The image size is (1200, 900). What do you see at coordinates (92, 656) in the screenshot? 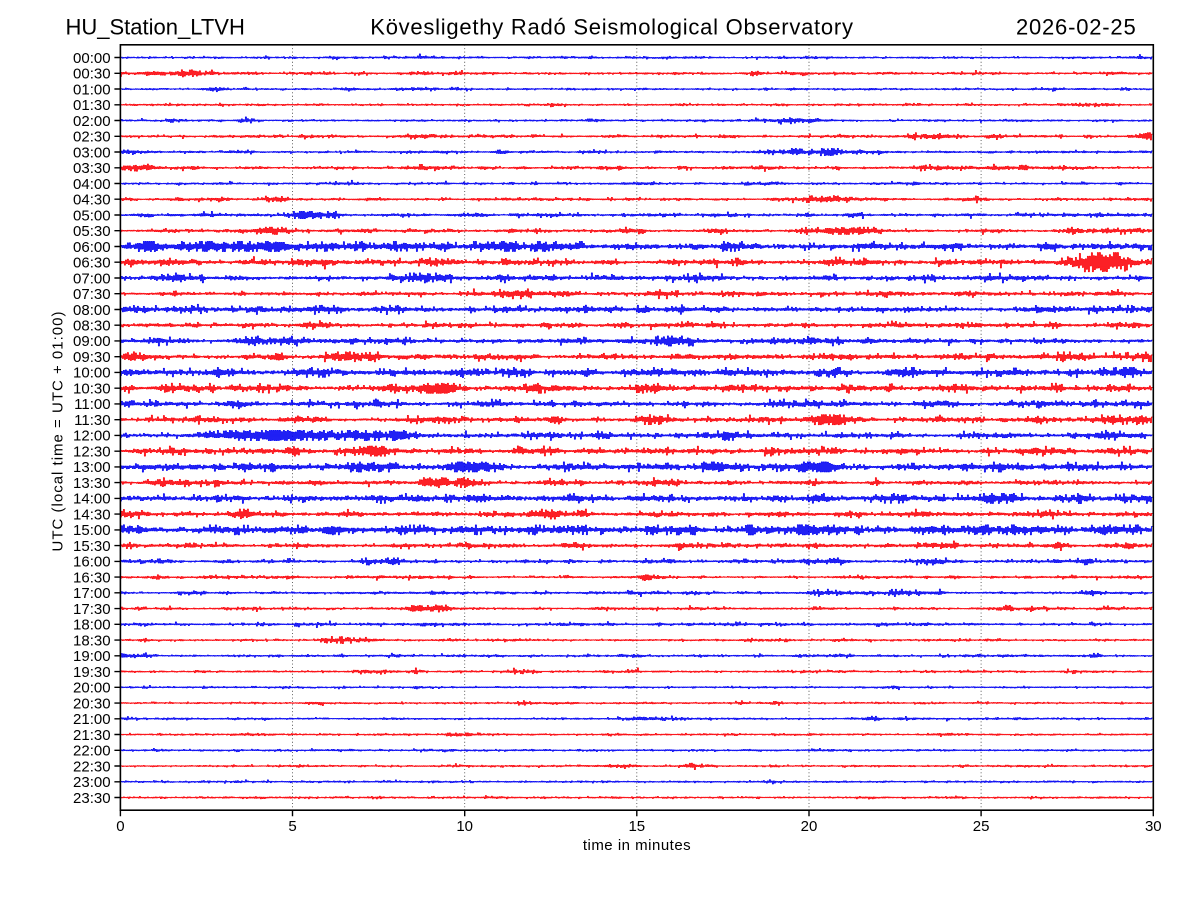
I see `svg-text: 19:00` at bounding box center [92, 656].